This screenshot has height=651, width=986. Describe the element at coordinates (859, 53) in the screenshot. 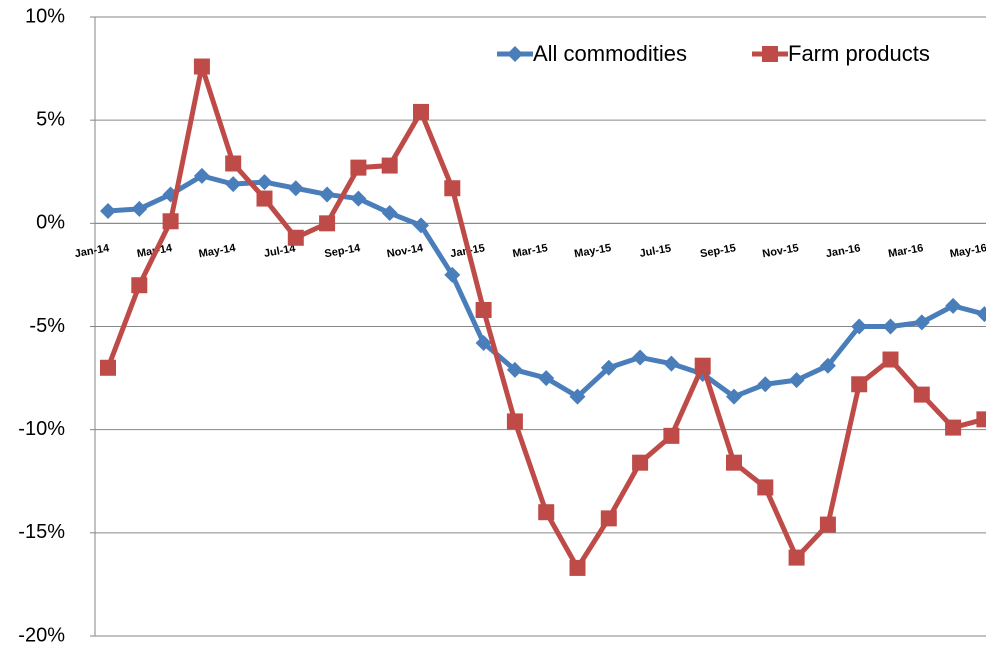

I see `legend-label: Farm products` at that location.